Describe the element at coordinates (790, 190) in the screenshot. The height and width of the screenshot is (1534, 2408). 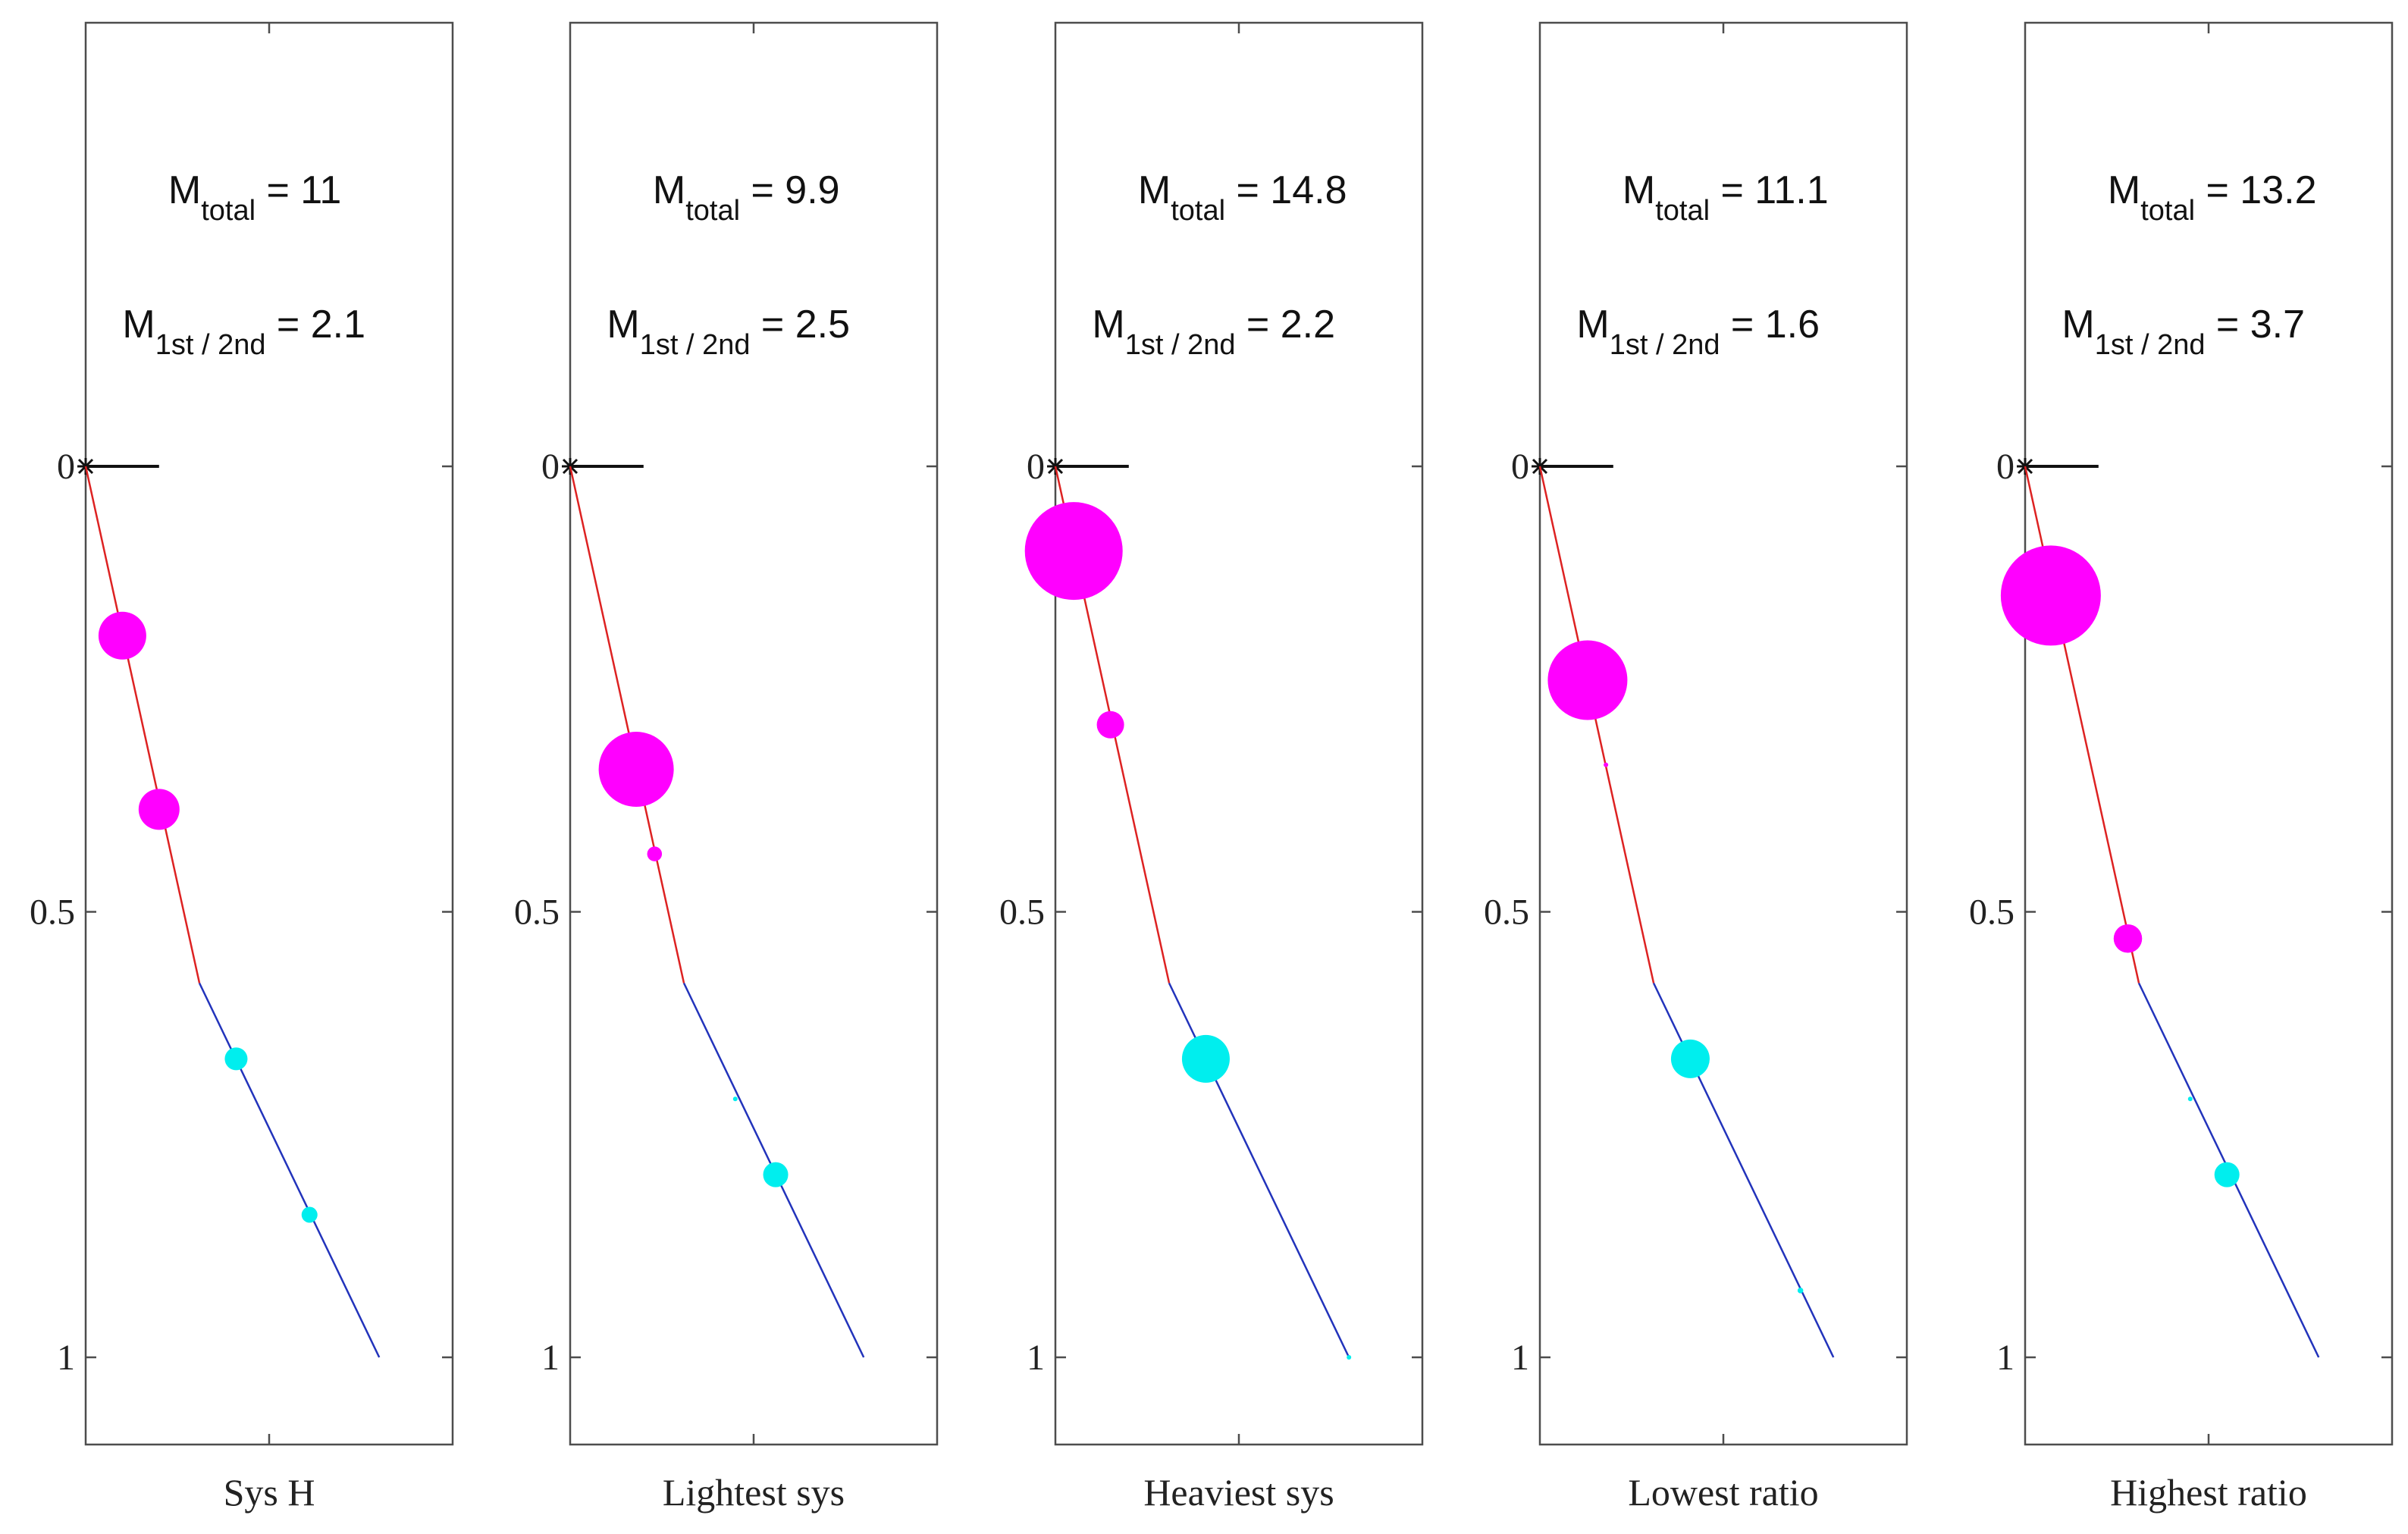
I see `m-total-value: = 9.9` at that location.